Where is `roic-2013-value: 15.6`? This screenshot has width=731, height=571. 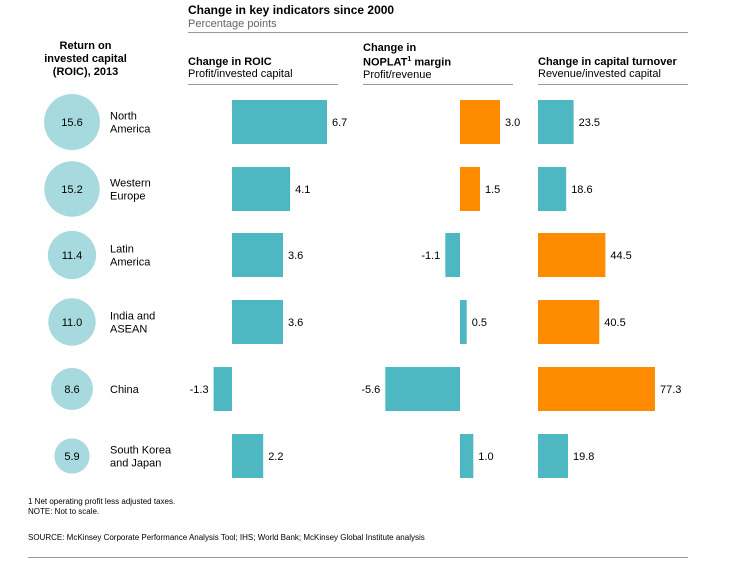 roic-2013-value: 15.6 is located at coordinates (71, 123).